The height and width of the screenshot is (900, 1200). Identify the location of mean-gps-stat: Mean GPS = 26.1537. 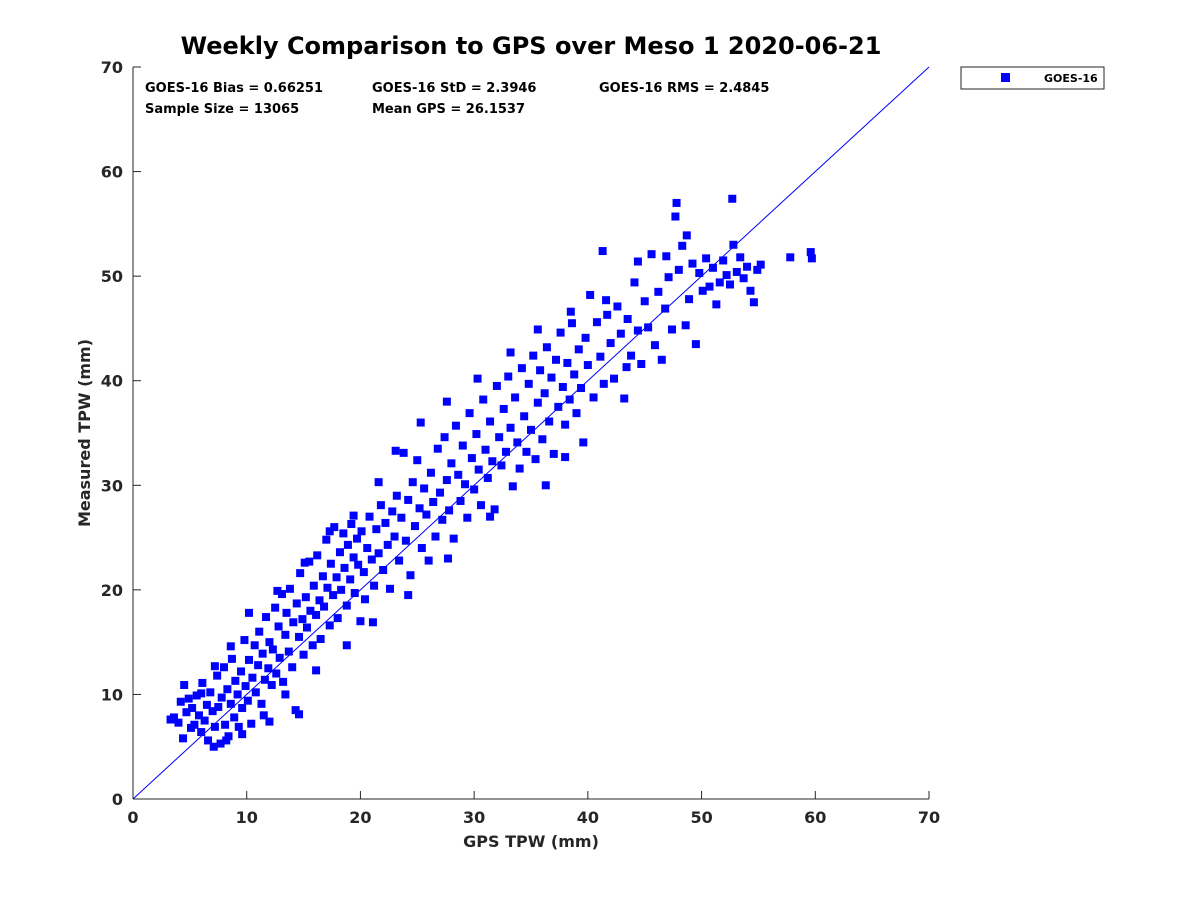
(448, 109).